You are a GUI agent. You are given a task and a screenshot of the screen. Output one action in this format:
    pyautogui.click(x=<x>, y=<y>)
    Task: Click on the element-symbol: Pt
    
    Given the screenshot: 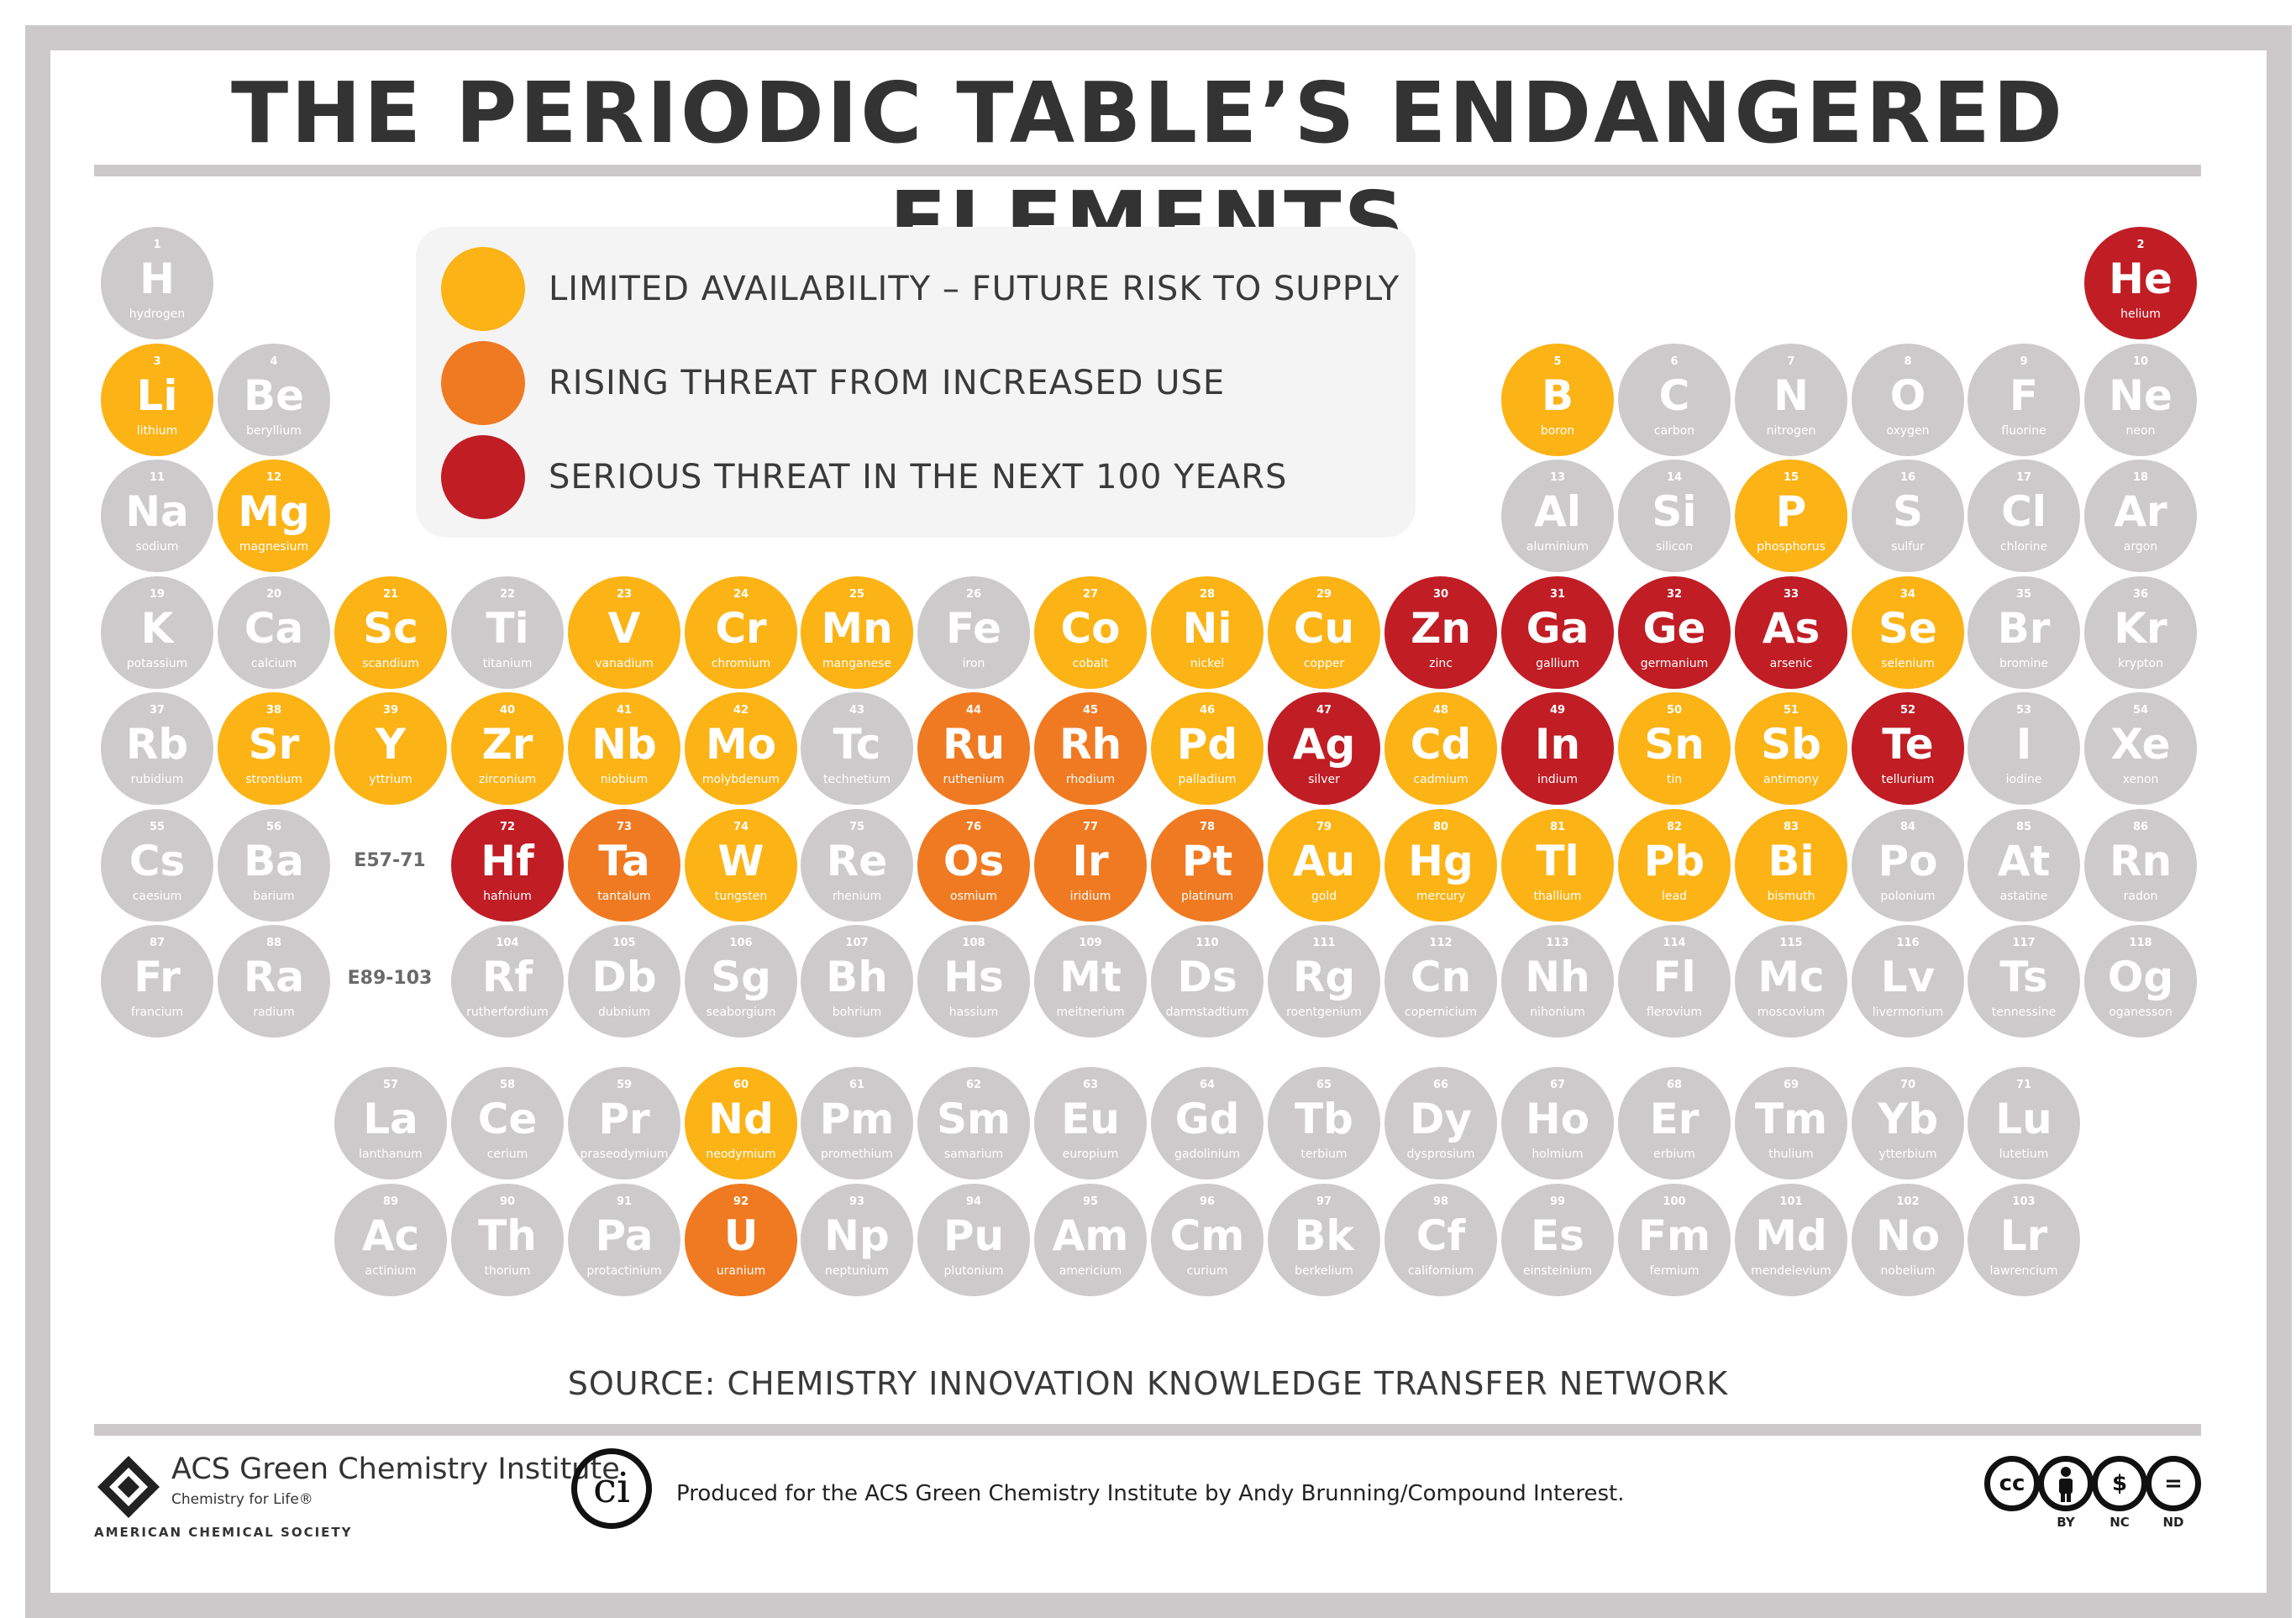 What is the action you would take?
    pyautogui.click(x=1207, y=861)
    